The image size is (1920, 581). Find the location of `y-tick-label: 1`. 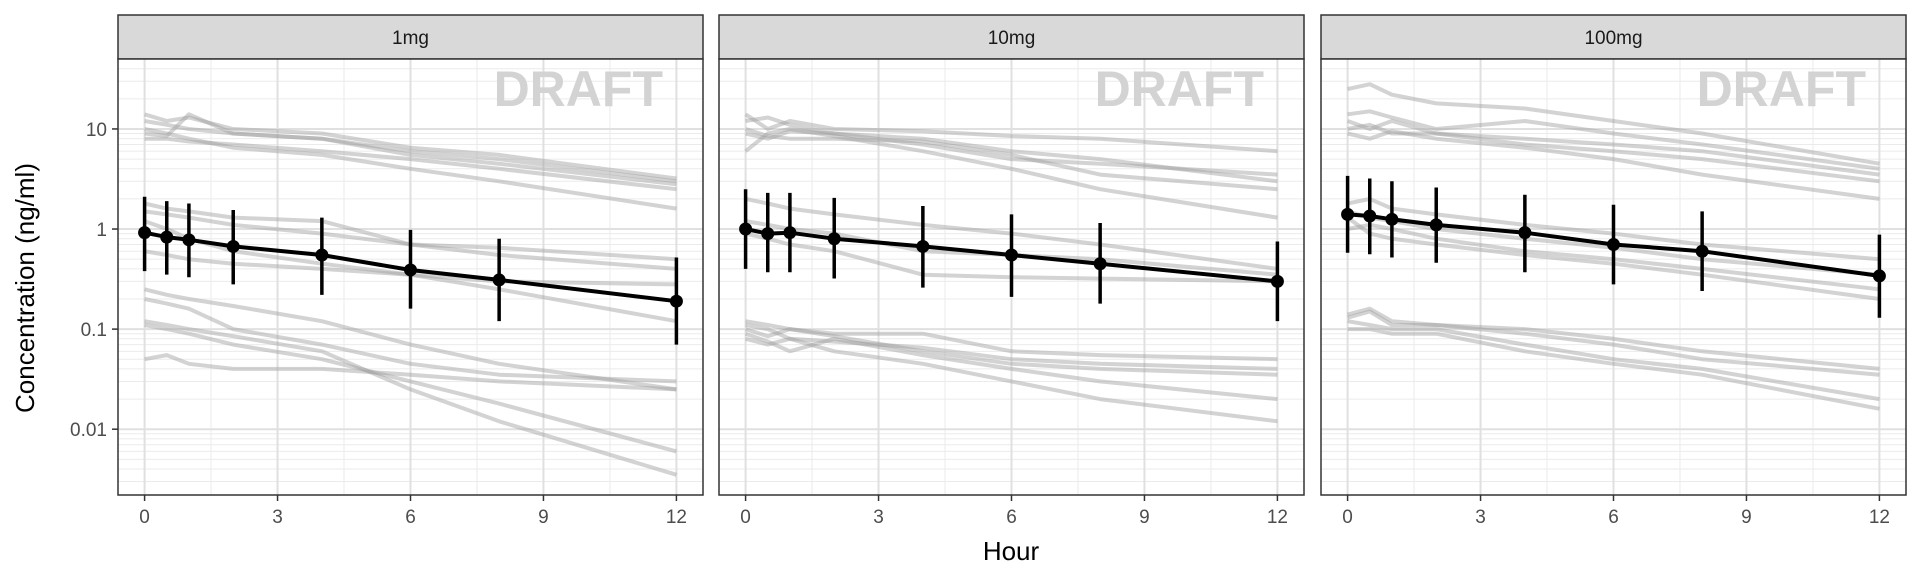

y-tick-label: 1 is located at coordinates (101, 230).